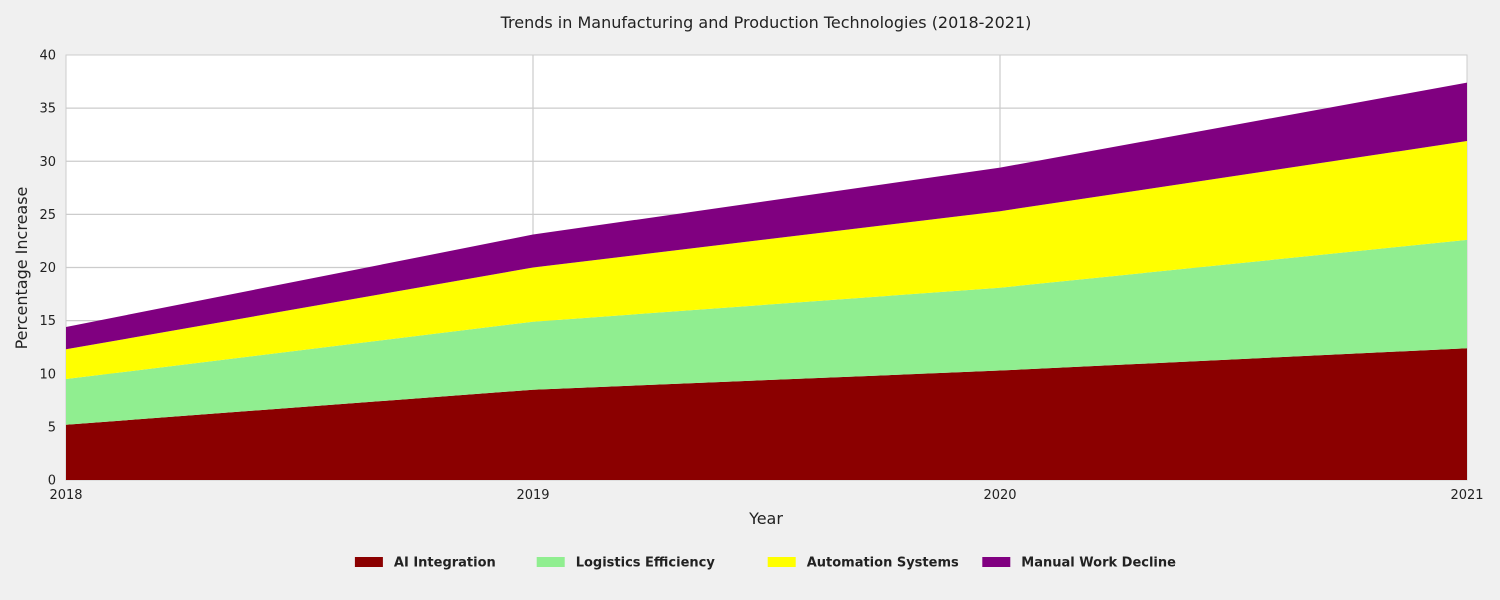 This screenshot has height=600, width=1500. Describe the element at coordinates (65, 495) in the screenshot. I see `x-tick-label: 2018` at that location.